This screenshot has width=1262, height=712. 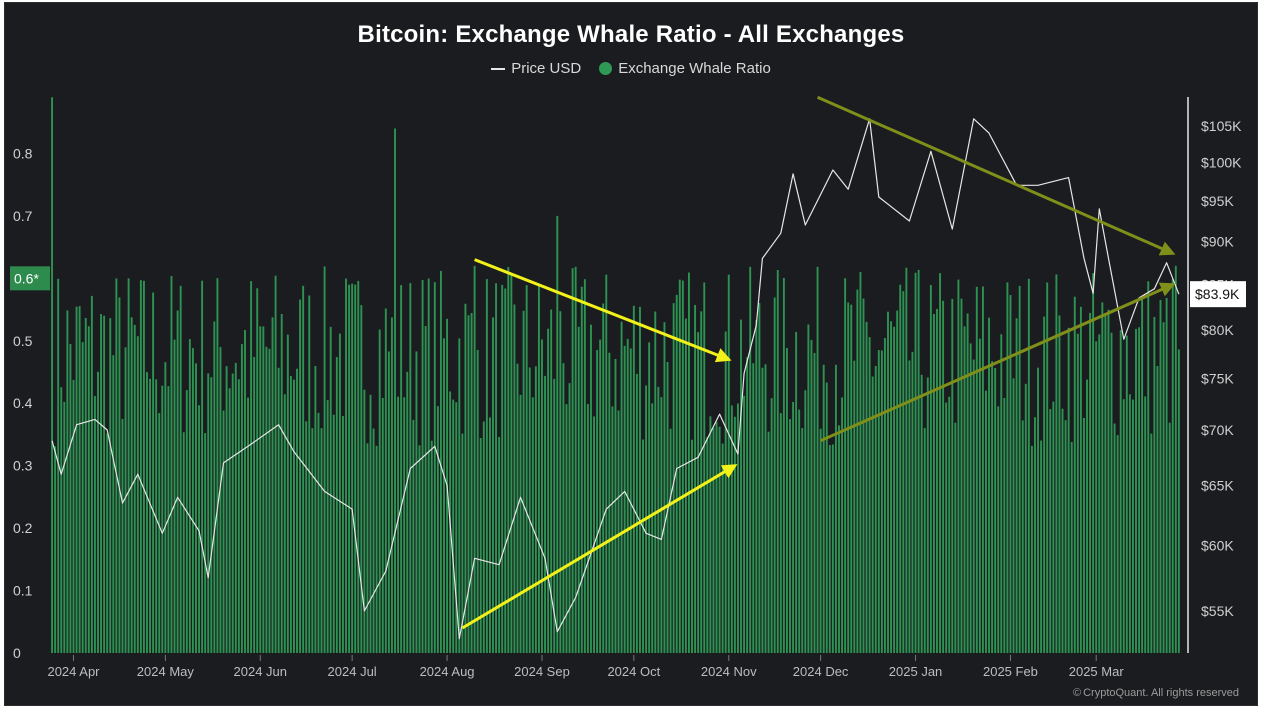 I want to click on y-left-tick-label: 0.3, so click(x=23, y=466).